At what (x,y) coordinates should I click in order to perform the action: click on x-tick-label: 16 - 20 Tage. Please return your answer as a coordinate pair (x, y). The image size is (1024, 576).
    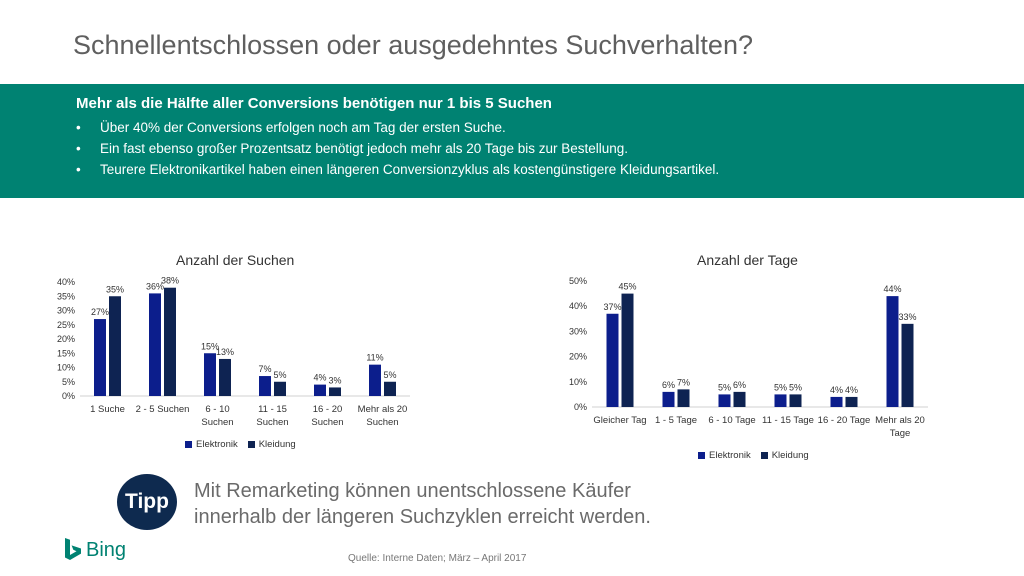
    Looking at the image, I should click on (844, 420).